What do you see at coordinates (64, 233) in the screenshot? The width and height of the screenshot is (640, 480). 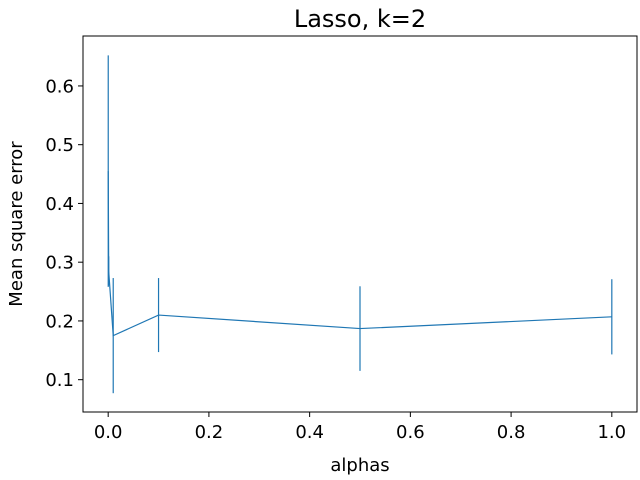 I see `y-axis: 0.1 0.2 0.3 0.4 0.5 0.6` at bounding box center [64, 233].